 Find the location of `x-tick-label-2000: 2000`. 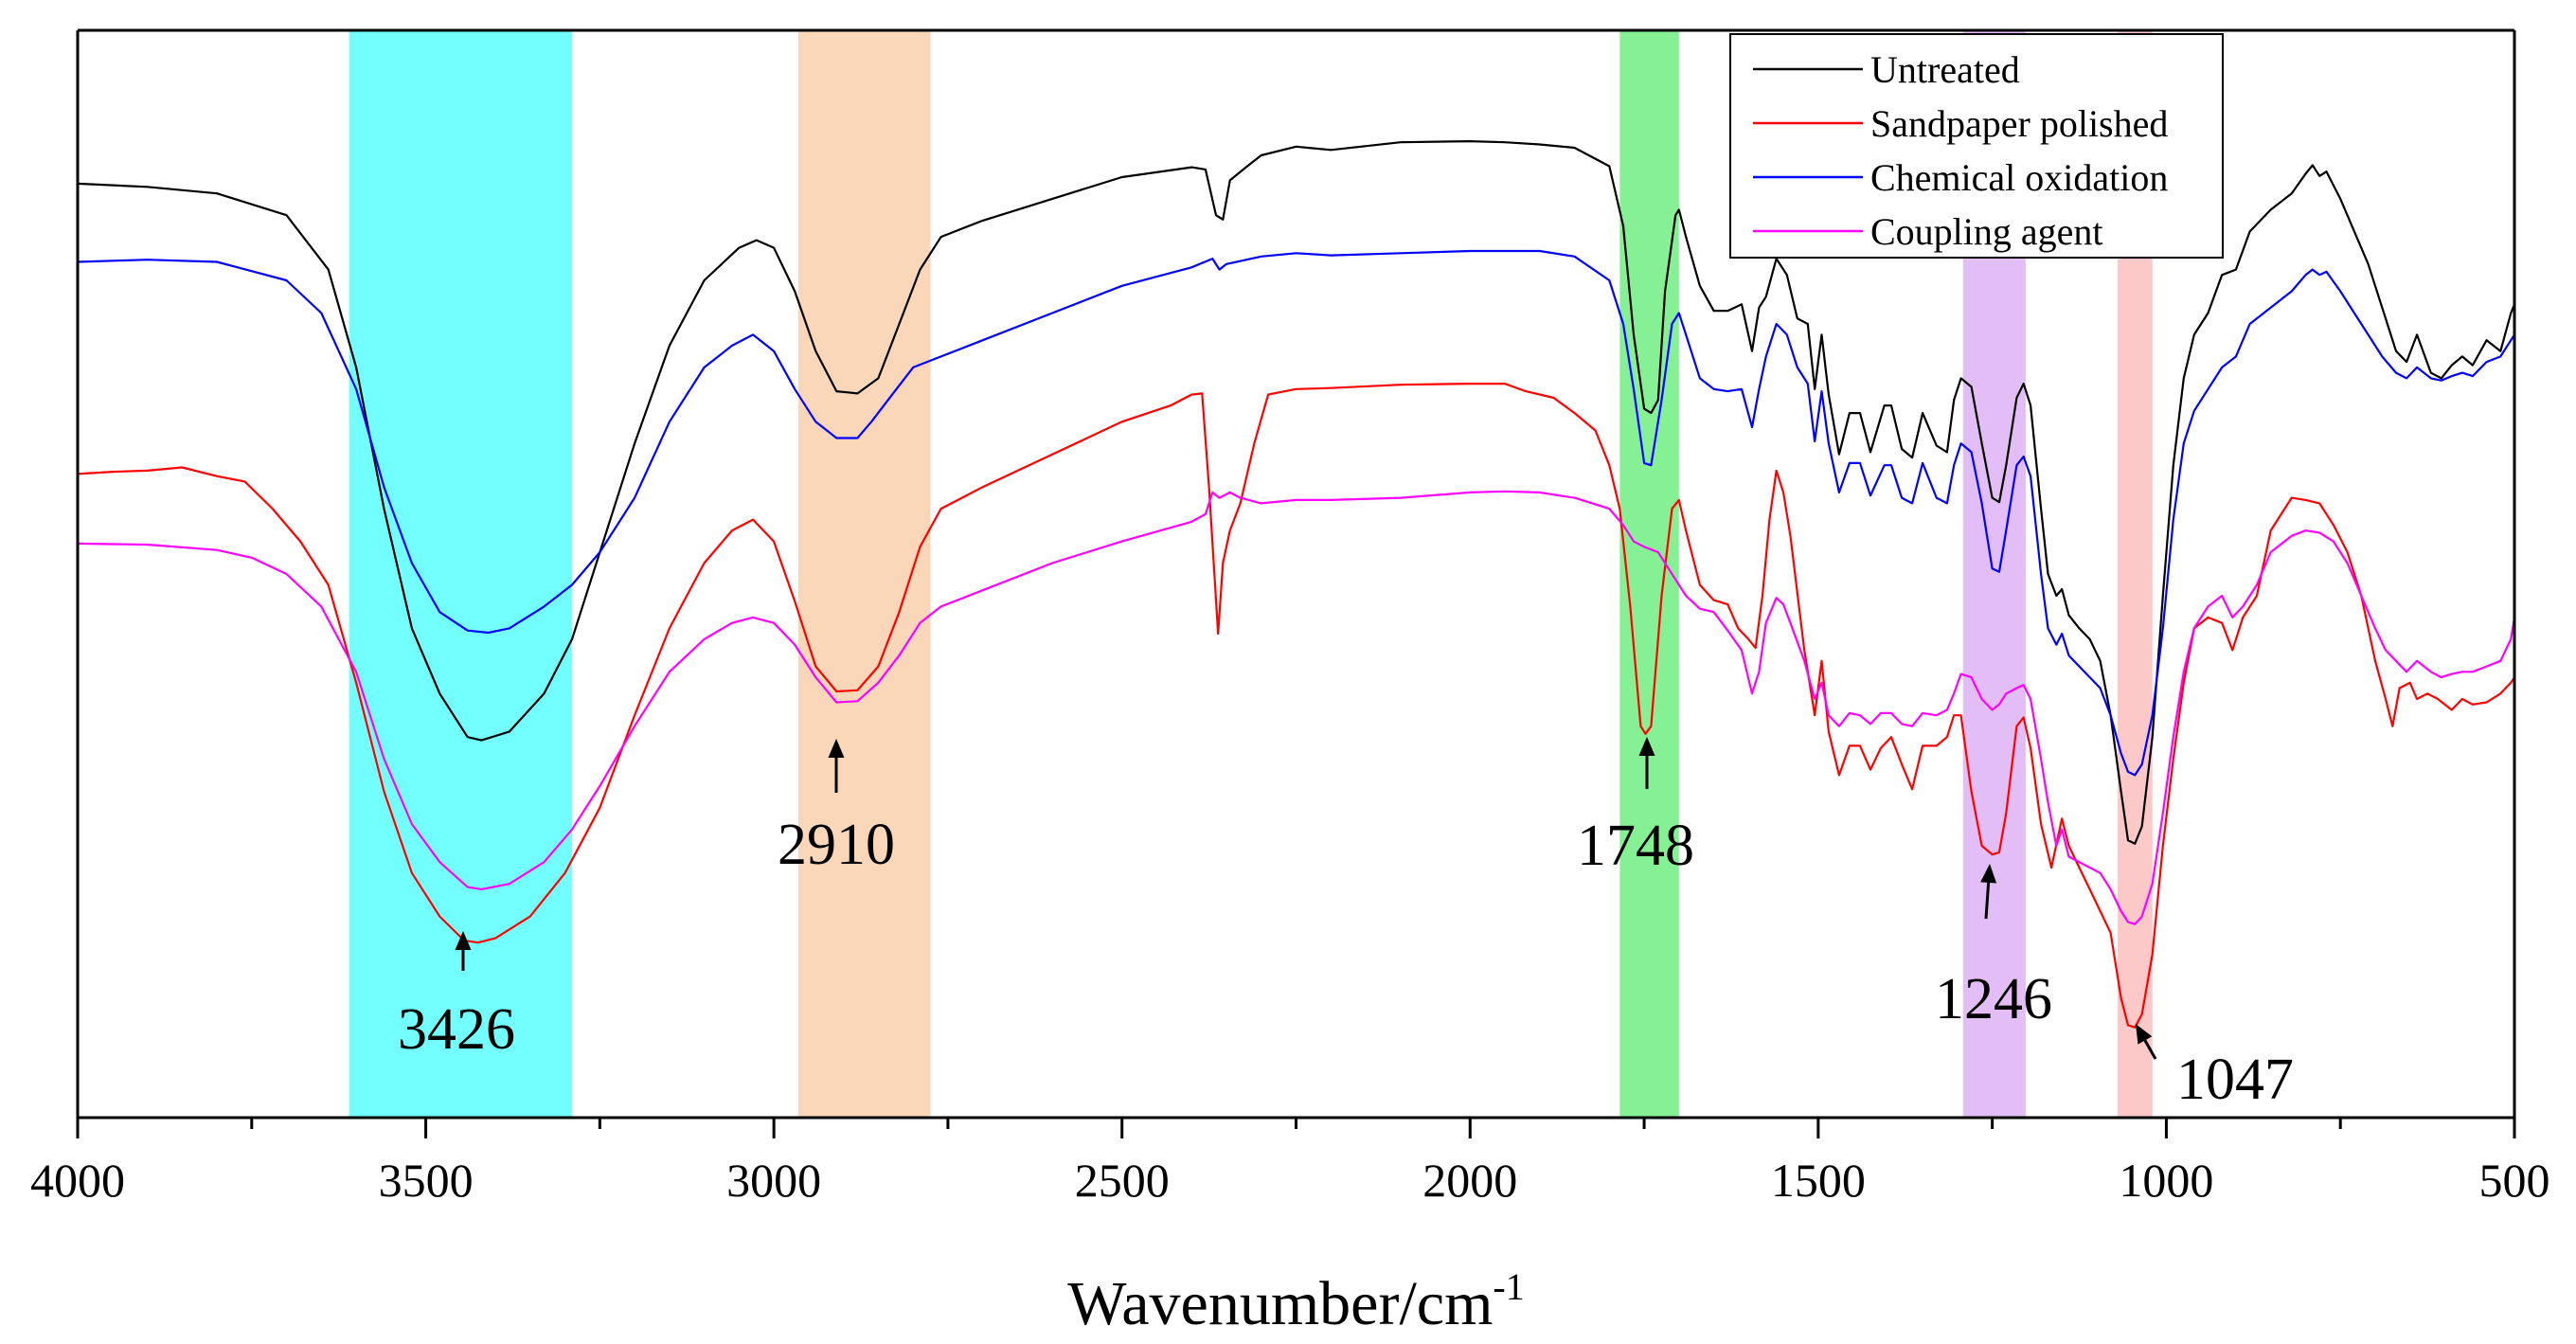

x-tick-label-2000: 2000 is located at coordinates (1469, 1180).